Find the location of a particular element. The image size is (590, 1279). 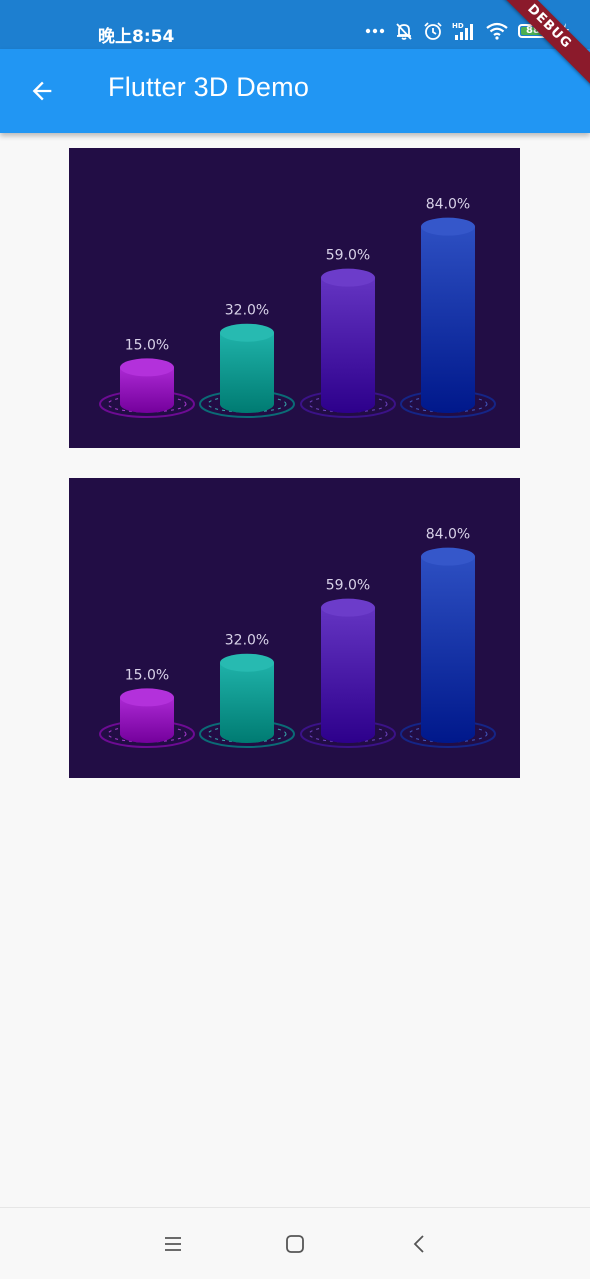

battery-fill is located at coordinates (531, 31).